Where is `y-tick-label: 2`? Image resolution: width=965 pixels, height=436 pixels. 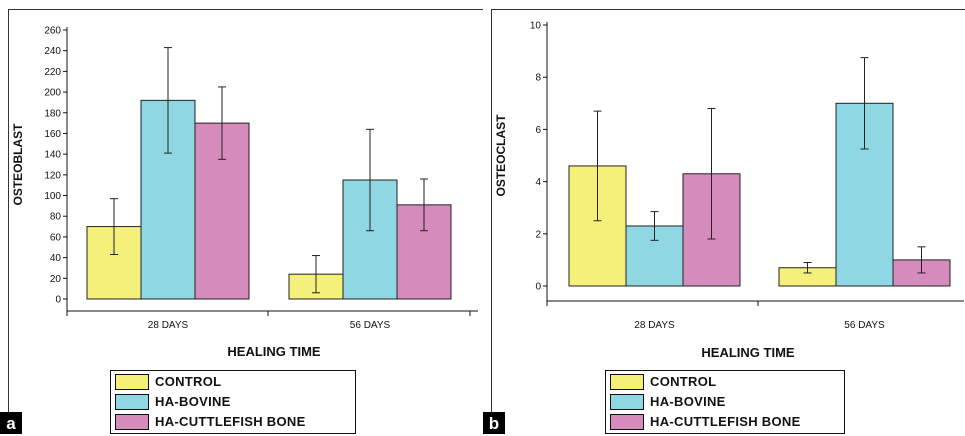 y-tick-label: 2 is located at coordinates (538, 234).